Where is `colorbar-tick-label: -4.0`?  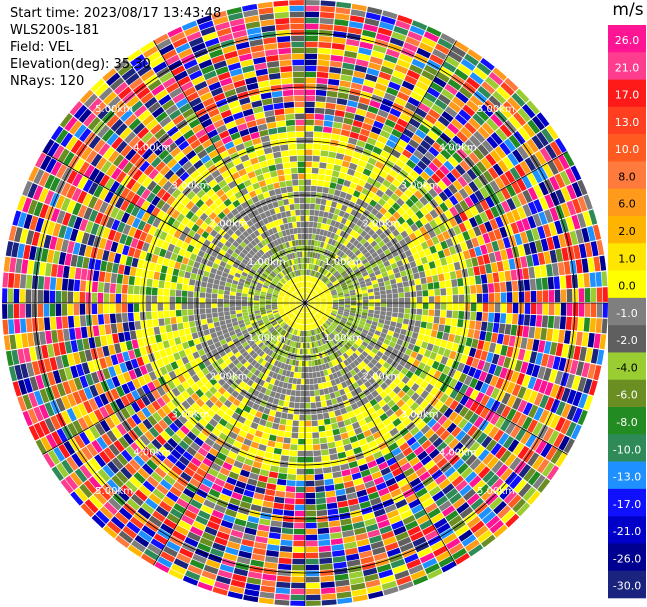 colorbar-tick-label: -4.0 is located at coordinates (626, 367).